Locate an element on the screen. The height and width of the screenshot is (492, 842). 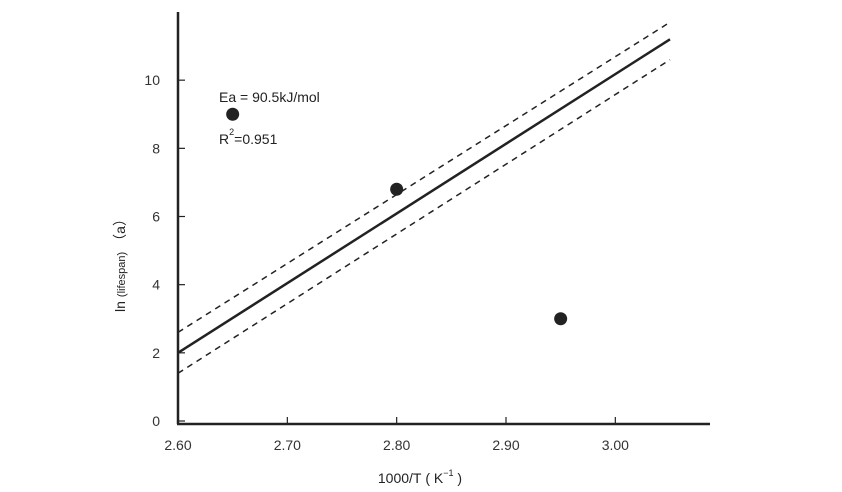
y-tick-label: 0 is located at coordinates (156, 421).